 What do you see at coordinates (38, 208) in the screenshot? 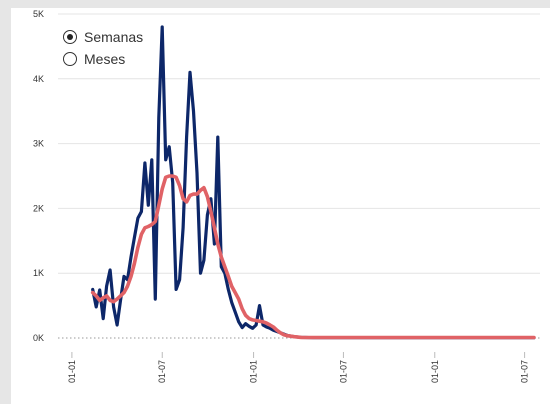
I see `y-tick-label: 2K` at bounding box center [38, 208].